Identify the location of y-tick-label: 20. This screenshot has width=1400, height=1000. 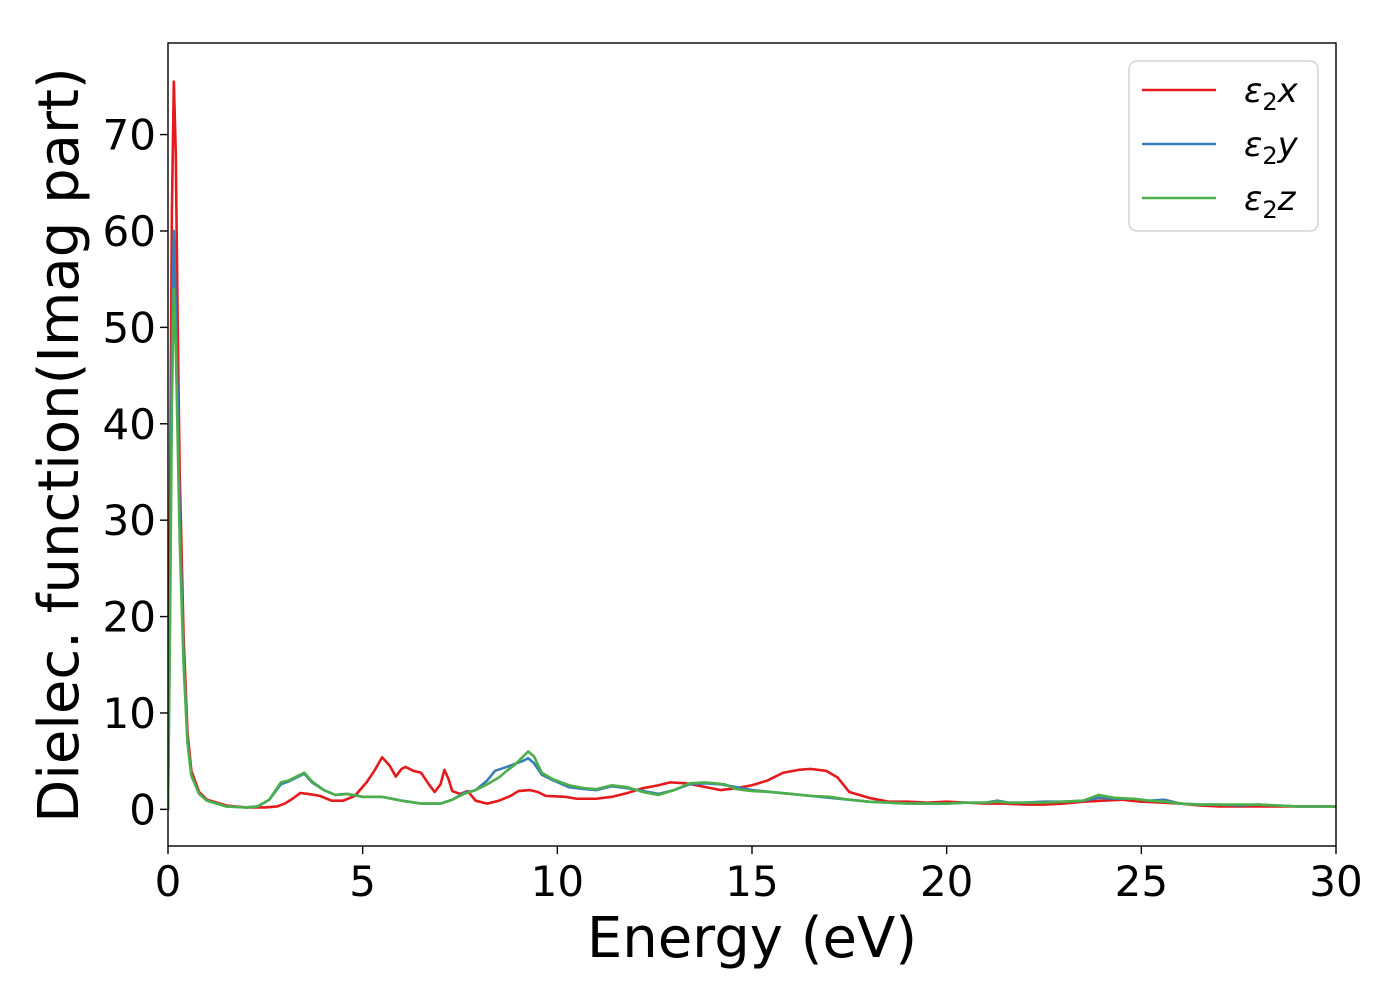
(129, 617).